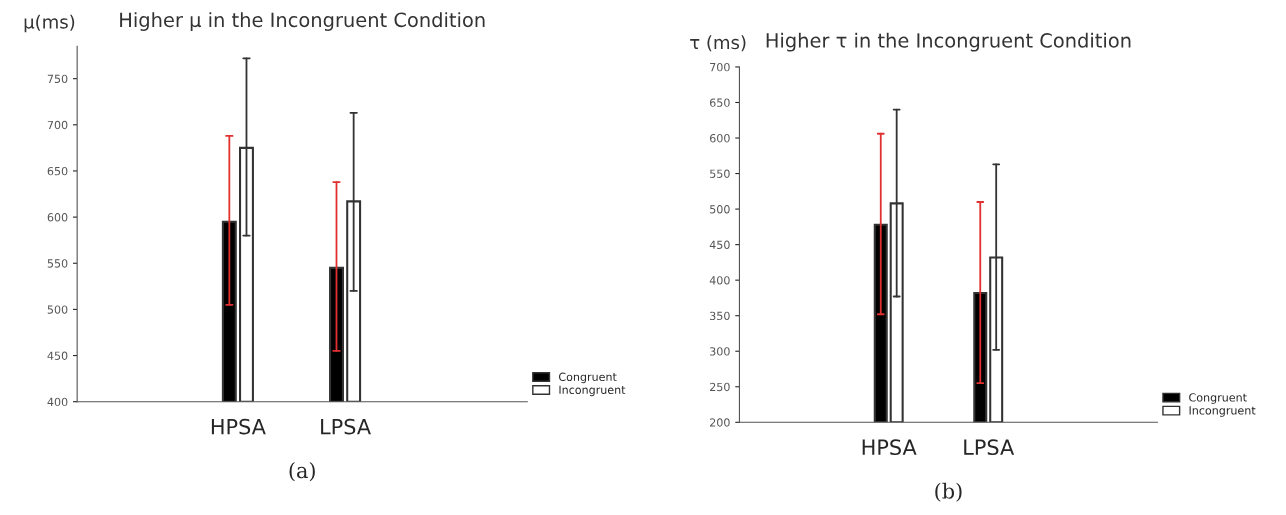 This screenshot has height=515, width=1286. Describe the element at coordinates (948, 492) in the screenshot. I see `text: (b)` at that location.